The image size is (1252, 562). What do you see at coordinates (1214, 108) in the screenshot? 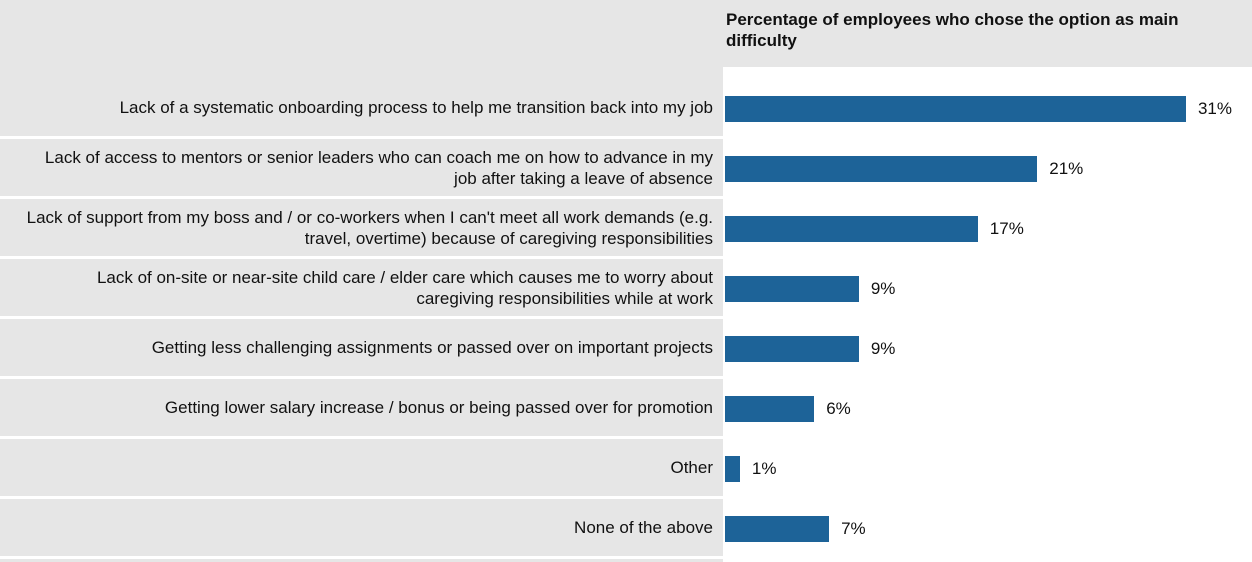
I see `value-label: 31%` at bounding box center [1214, 108].